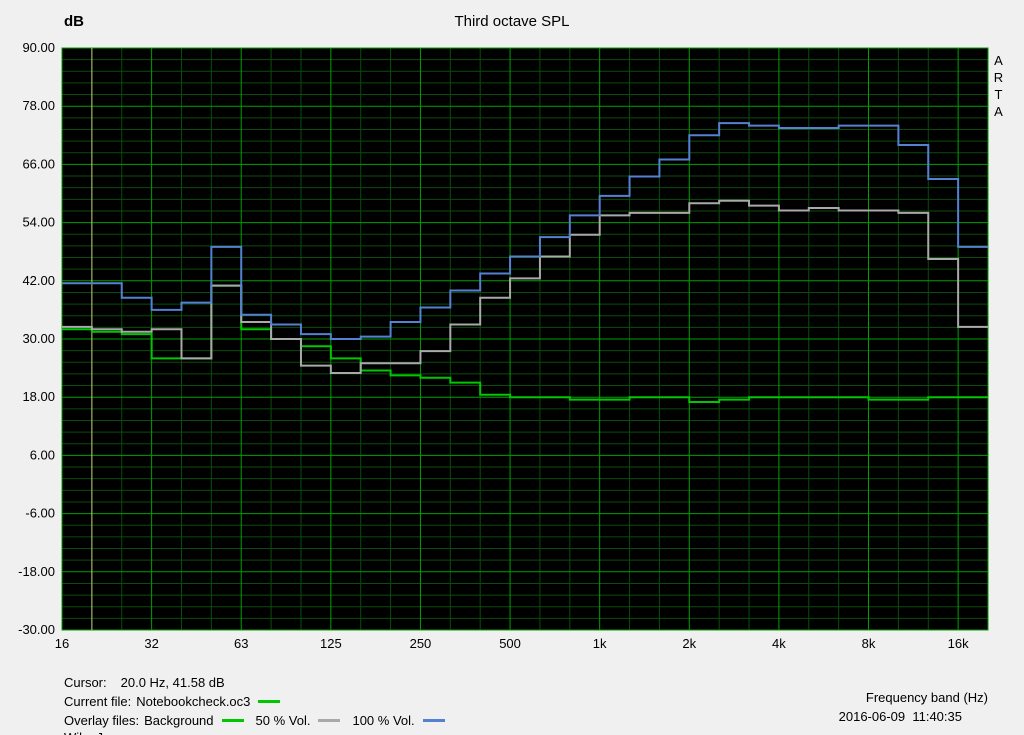 The height and width of the screenshot is (735, 1024). What do you see at coordinates (38, 396) in the screenshot?
I see `y-tick-label: 18.00` at bounding box center [38, 396].